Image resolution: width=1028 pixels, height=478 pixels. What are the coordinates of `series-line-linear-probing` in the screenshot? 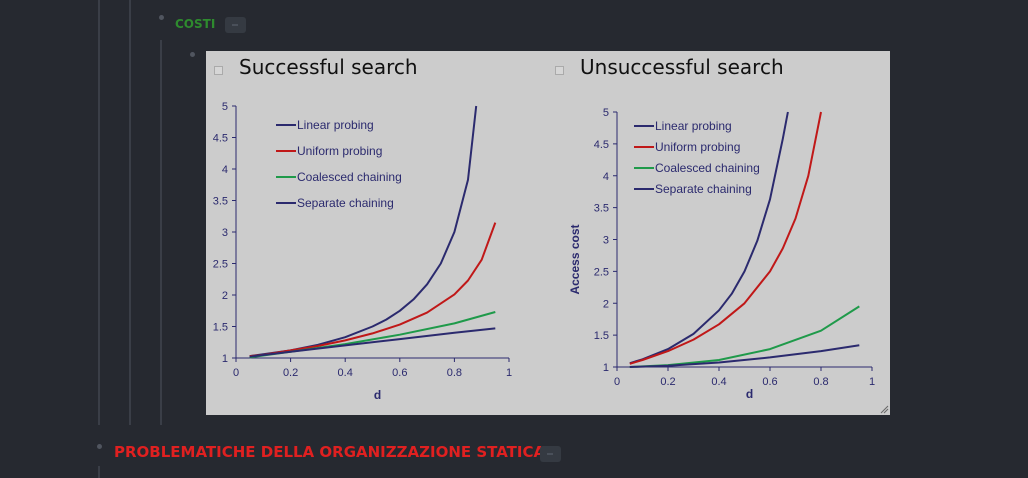 It's located at (709, 238).